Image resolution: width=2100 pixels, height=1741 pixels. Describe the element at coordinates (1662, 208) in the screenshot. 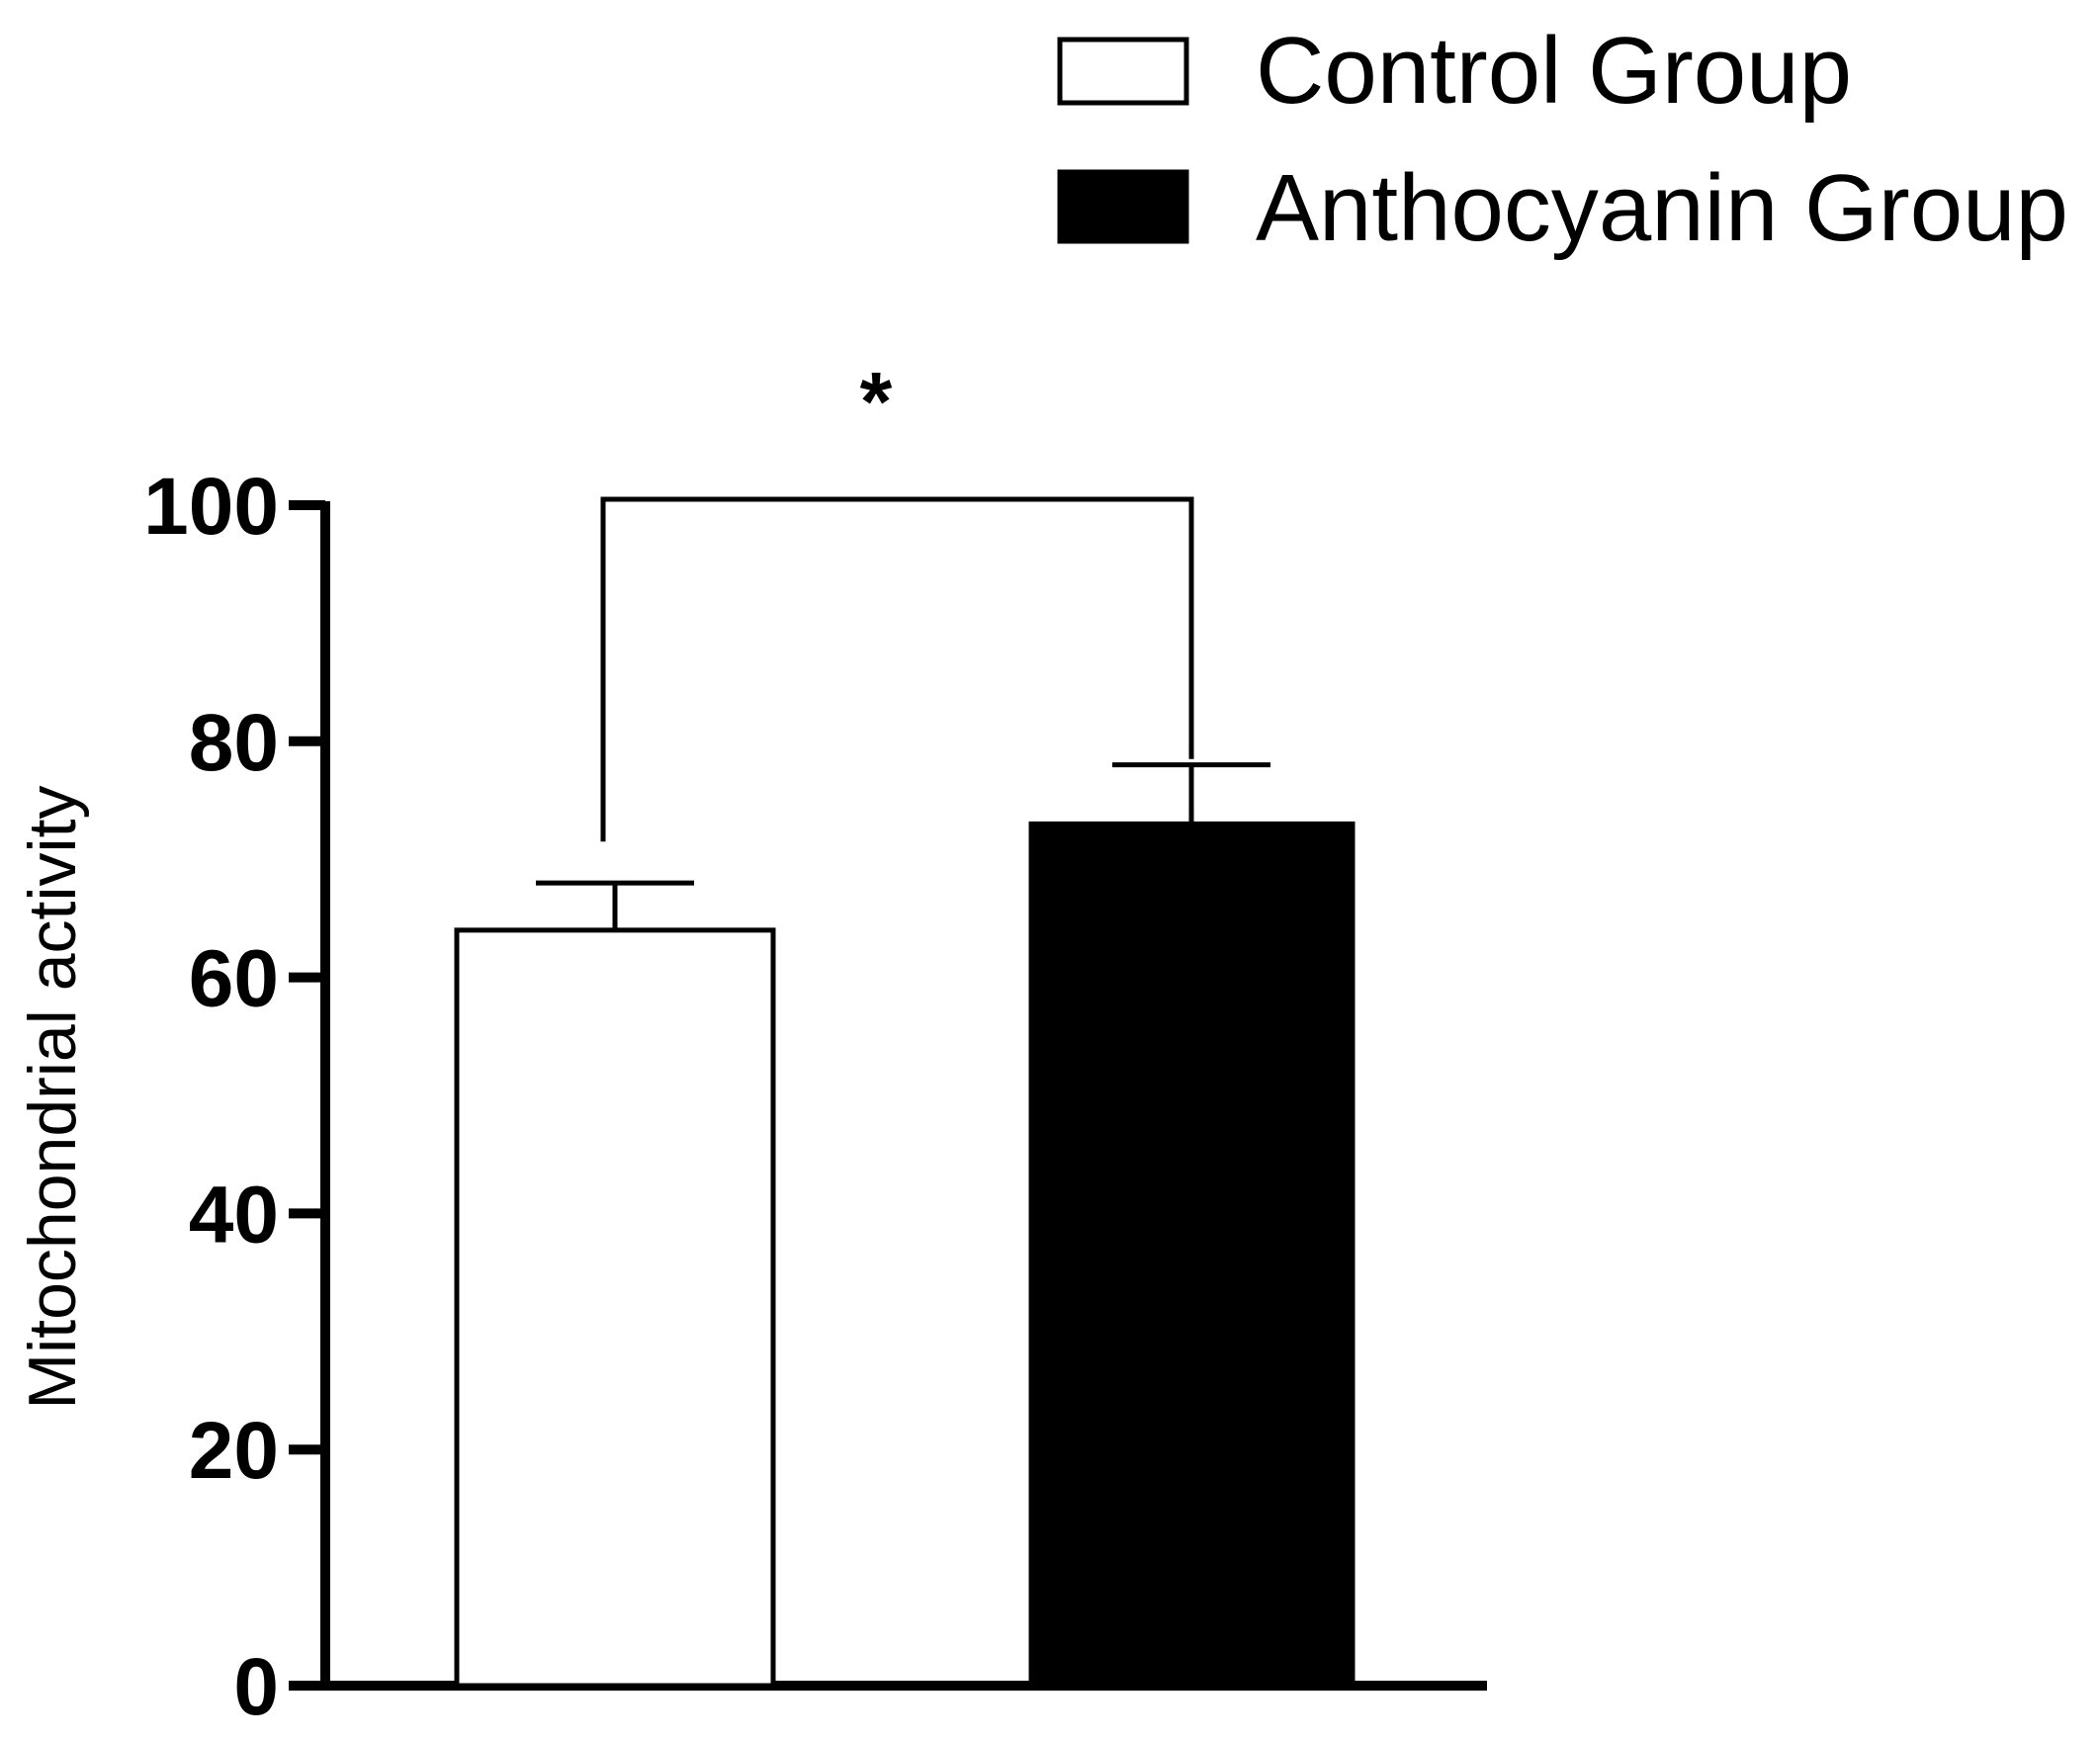

I see `legend-label-anthocyanin: Anthocyanin Group` at that location.